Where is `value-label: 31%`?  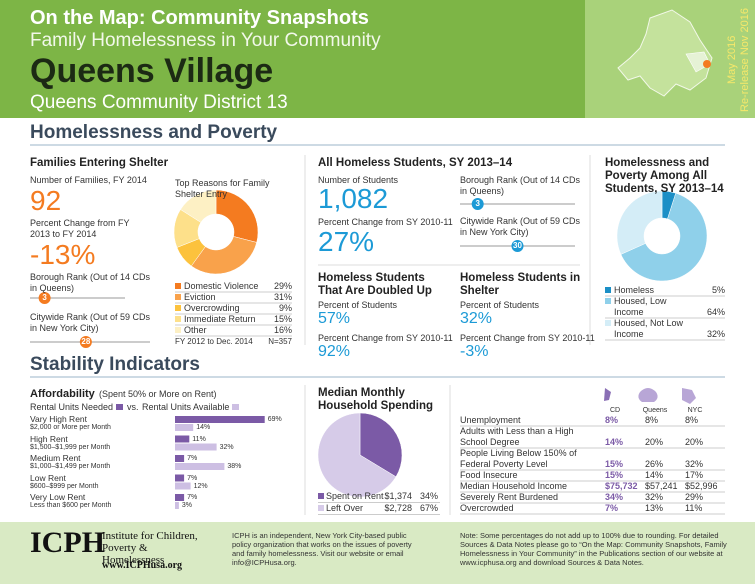 value-label: 31% is located at coordinates (282, 297).